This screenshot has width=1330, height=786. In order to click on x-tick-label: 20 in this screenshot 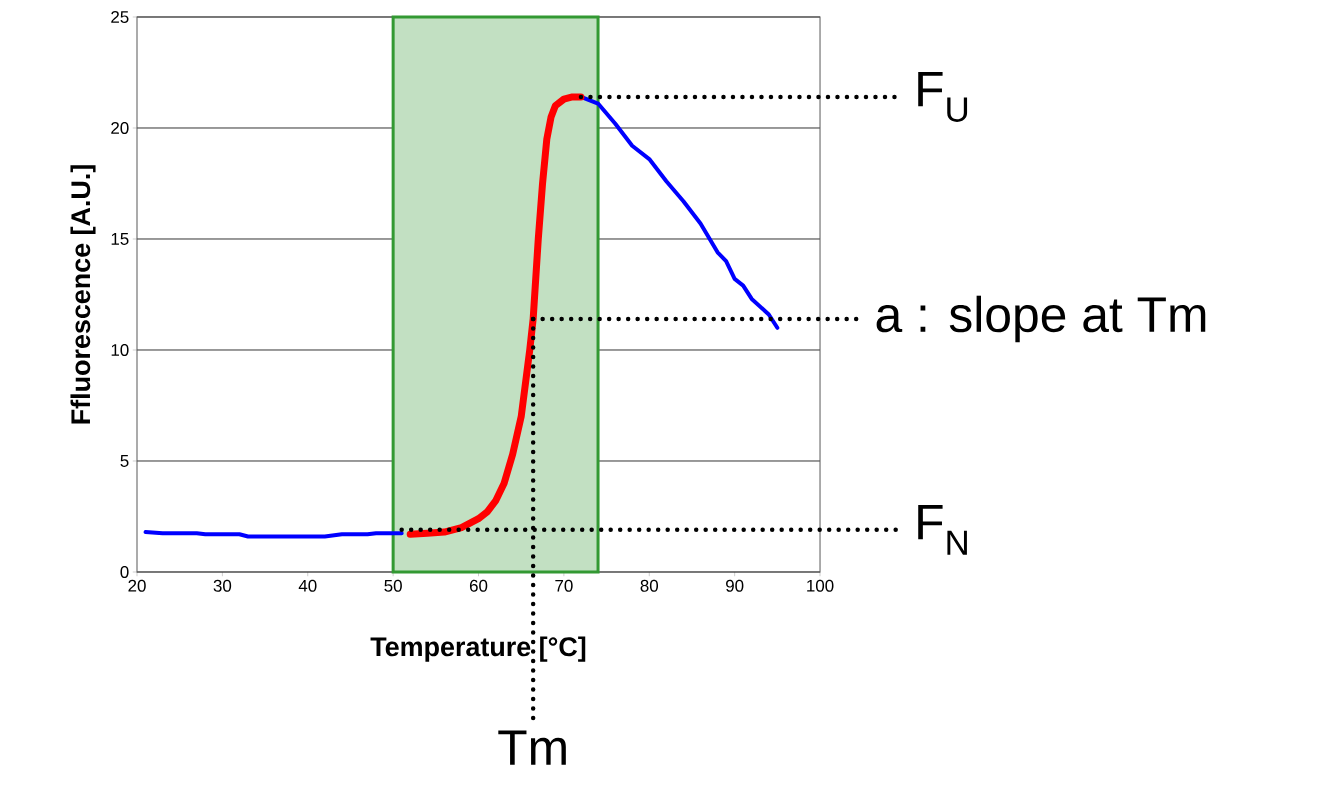, I will do `click(137, 585)`.